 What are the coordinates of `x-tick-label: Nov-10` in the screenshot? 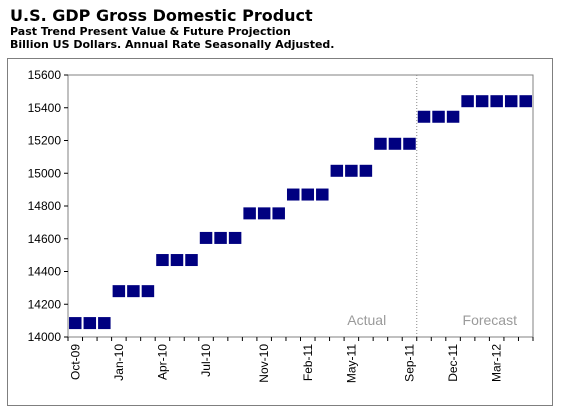 It's located at (264, 363).